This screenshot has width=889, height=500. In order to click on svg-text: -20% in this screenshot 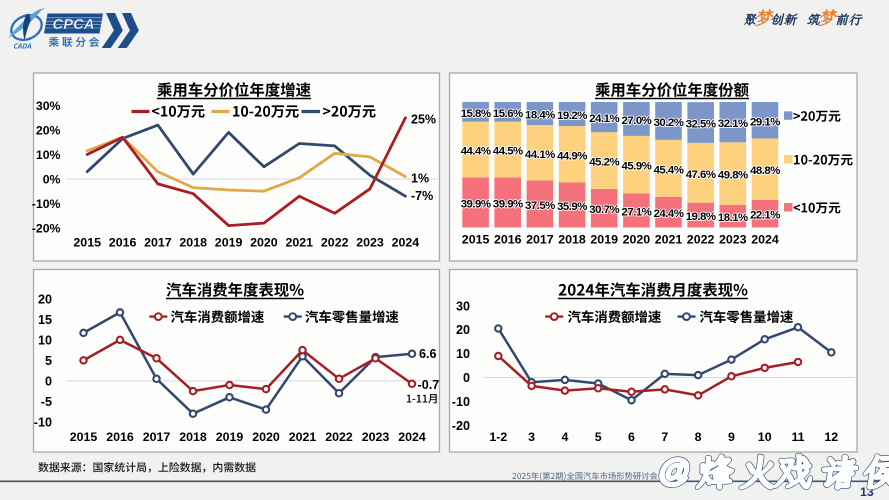, I will do `click(46, 229)`.